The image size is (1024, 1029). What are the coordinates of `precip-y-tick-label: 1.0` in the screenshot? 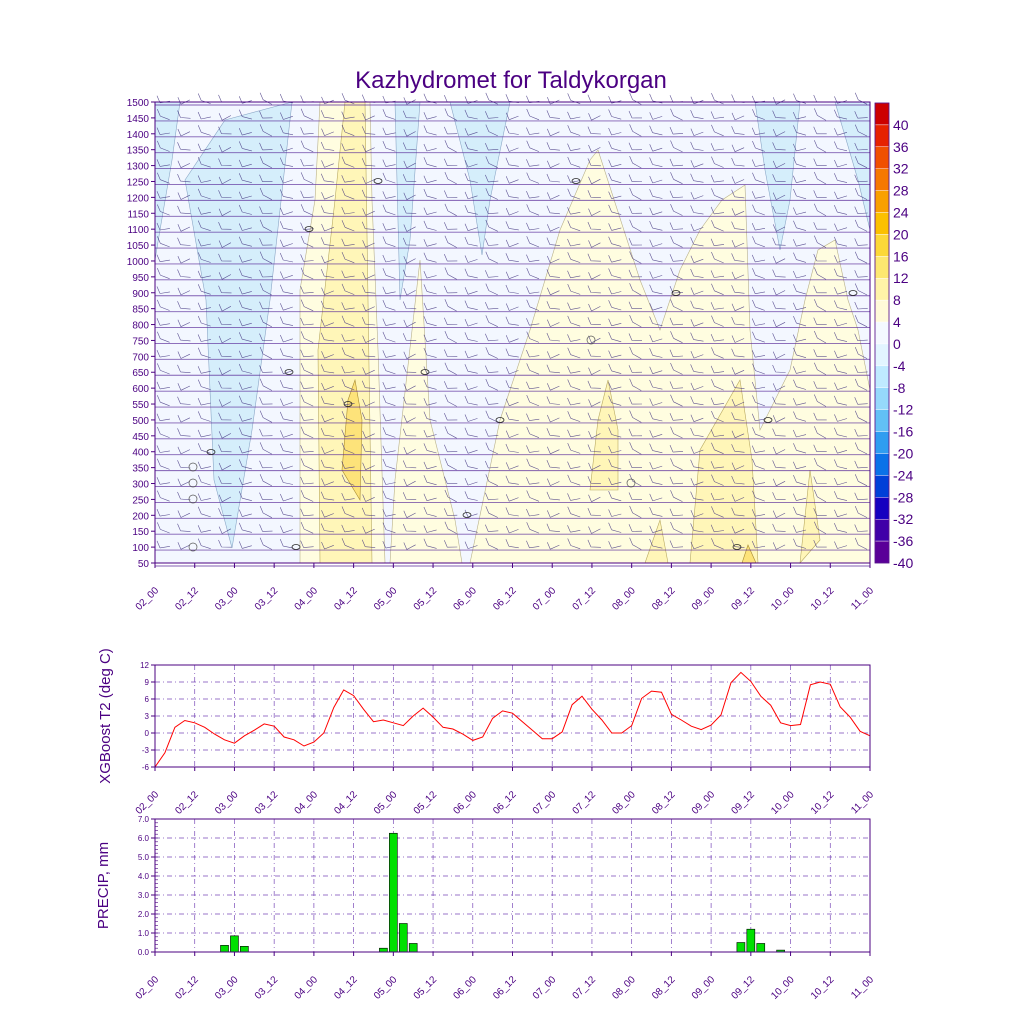 It's located at (144, 933).